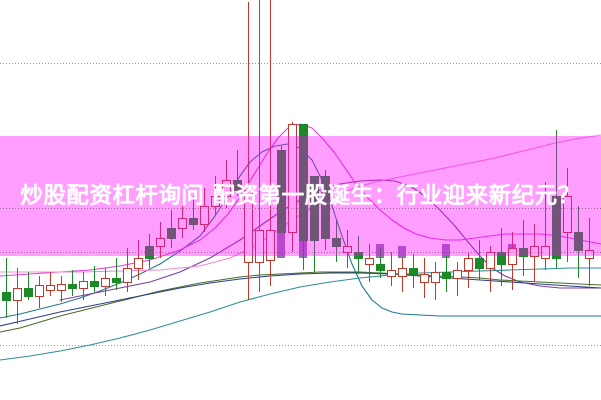 This screenshot has width=601, height=400. I want to click on ma-line, so click(300, 299).